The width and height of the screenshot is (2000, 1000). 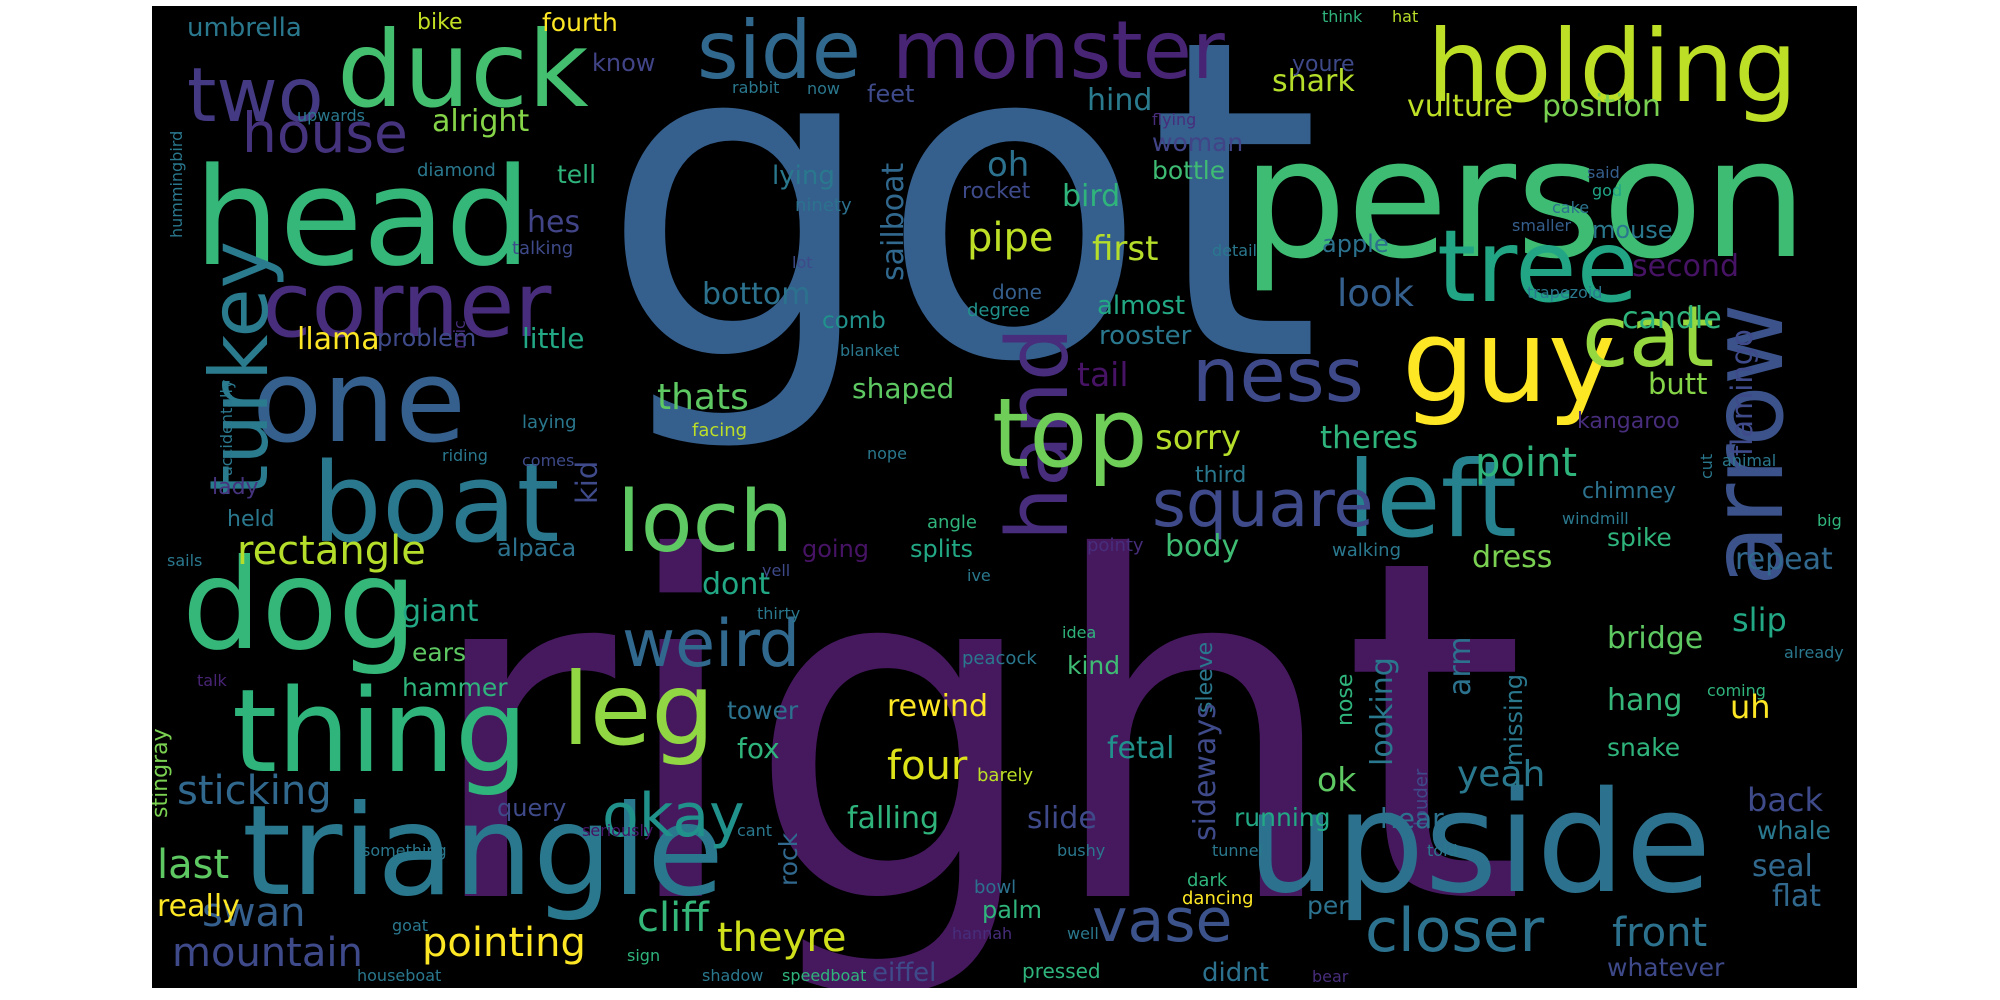 I want to click on word-butt: butt, so click(x=1678, y=384).